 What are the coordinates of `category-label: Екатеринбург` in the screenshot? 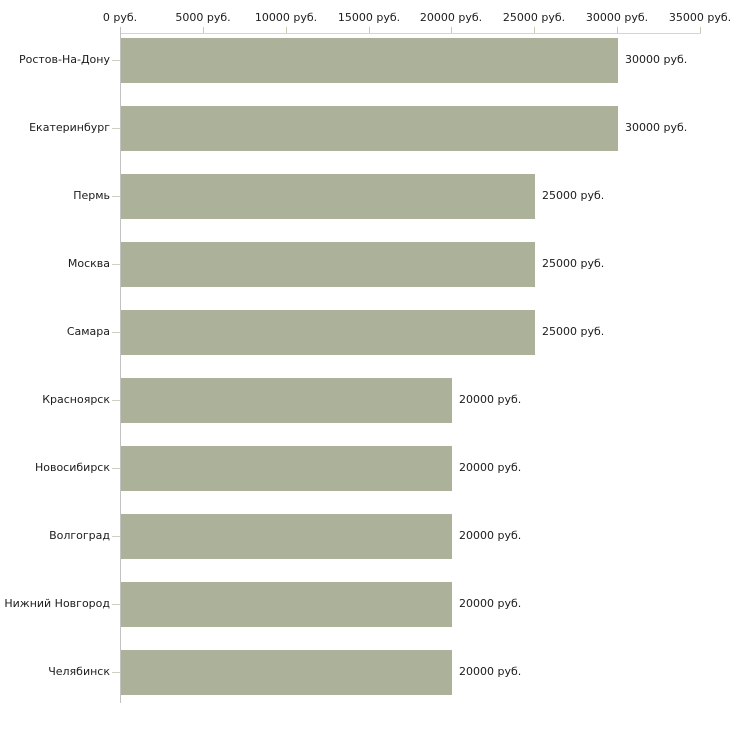 It's located at (69, 127).